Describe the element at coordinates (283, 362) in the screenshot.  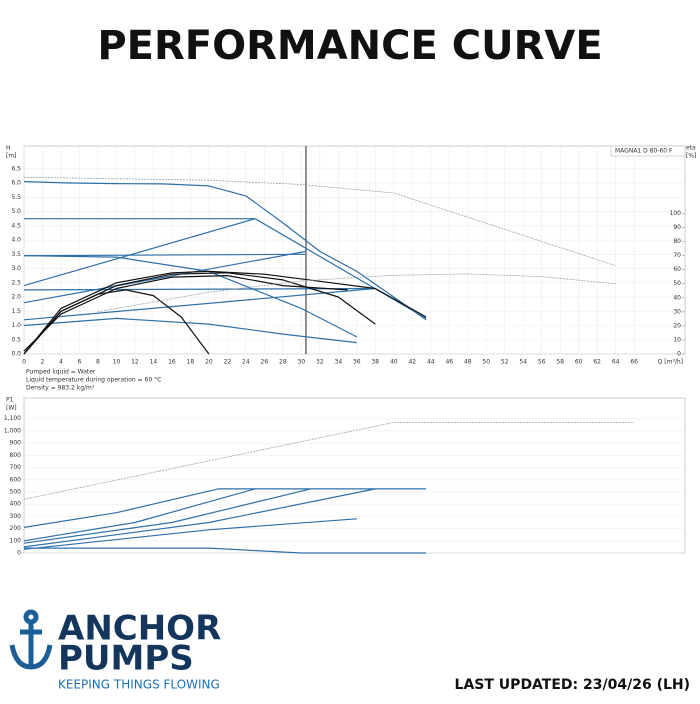
I see `x-tick-label: 28` at that location.